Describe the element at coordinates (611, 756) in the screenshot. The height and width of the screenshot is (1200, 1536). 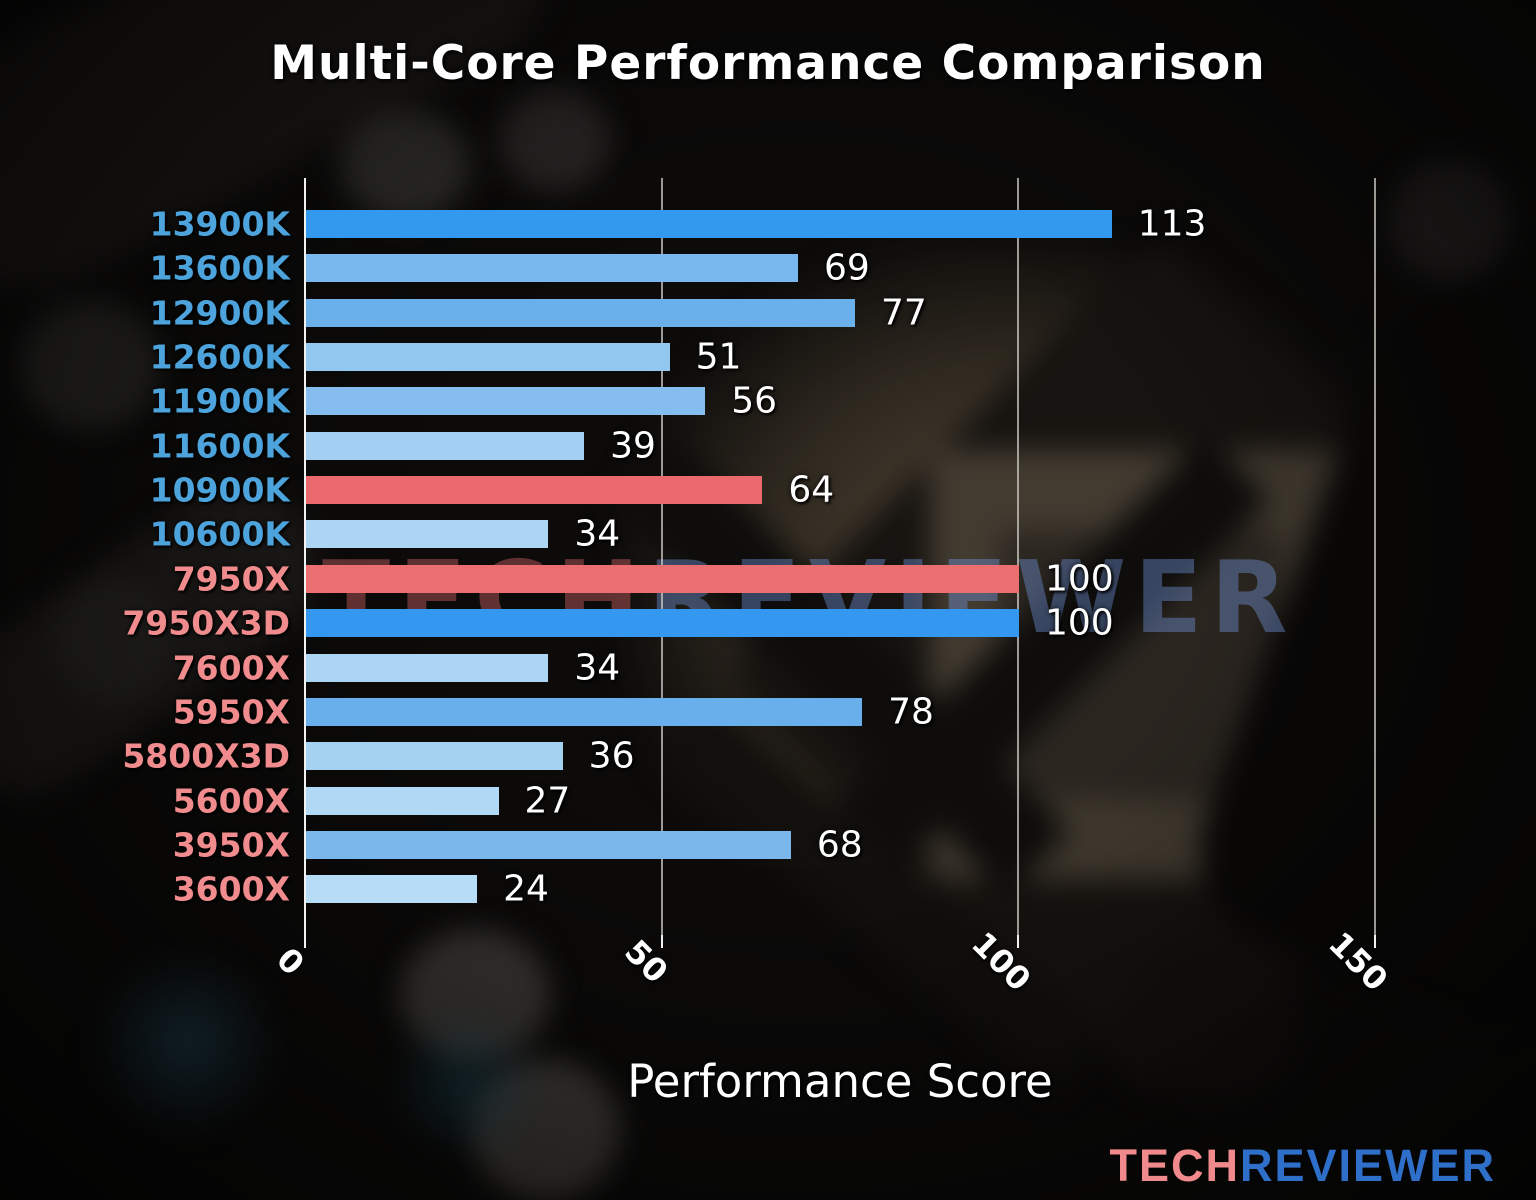
I see `bar-value-label: 36` at that location.